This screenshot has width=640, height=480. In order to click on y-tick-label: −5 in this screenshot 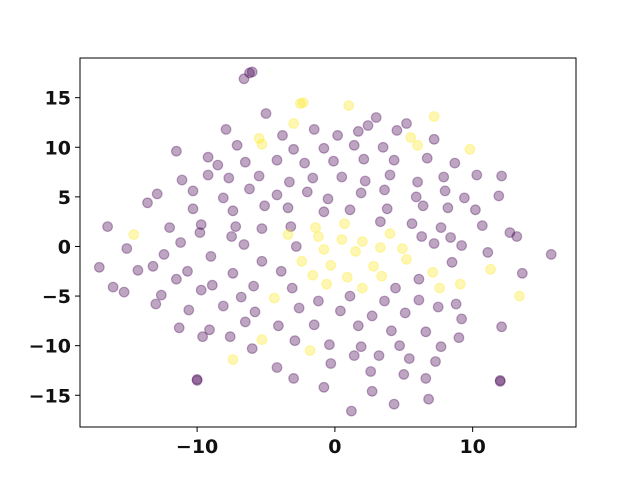, I will do `click(56, 297)`.